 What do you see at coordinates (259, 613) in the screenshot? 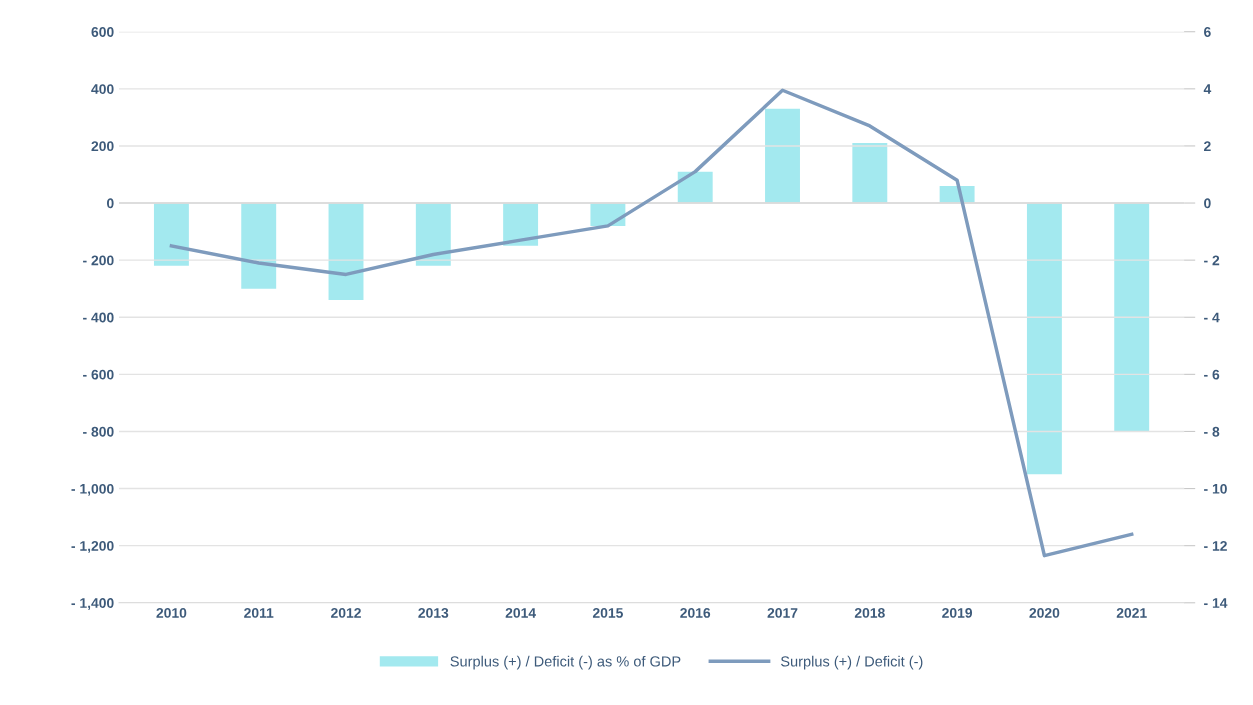
I see `x-tick-label: 2011` at bounding box center [259, 613].